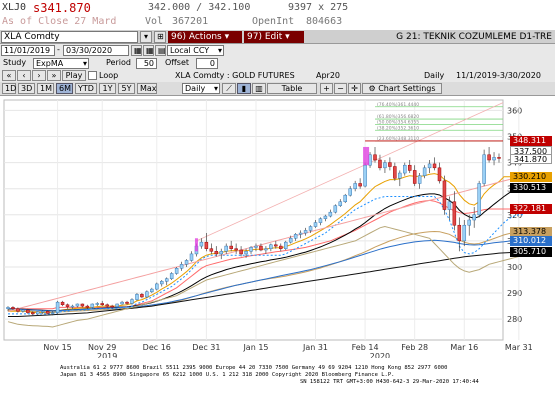 The height and width of the screenshot is (400, 555). I want to click on x-tick-label: Jan 31, so click(315, 347).